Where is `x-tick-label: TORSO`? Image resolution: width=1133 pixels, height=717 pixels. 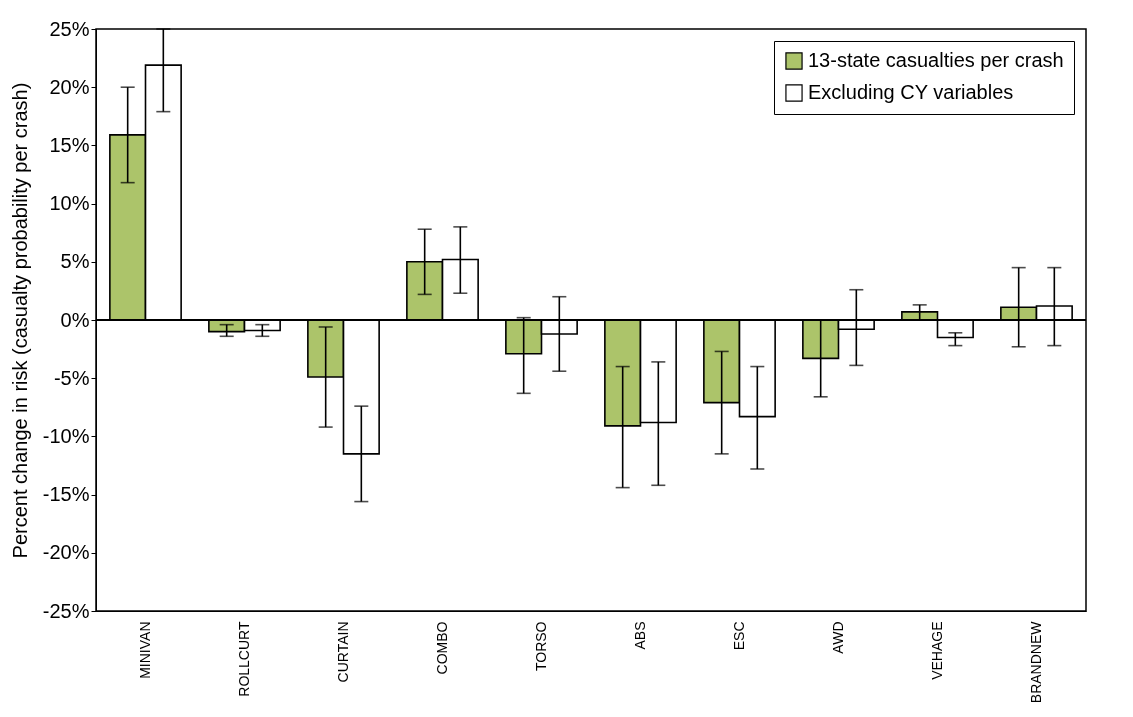 x-tick-label: TORSO is located at coordinates (540, 646).